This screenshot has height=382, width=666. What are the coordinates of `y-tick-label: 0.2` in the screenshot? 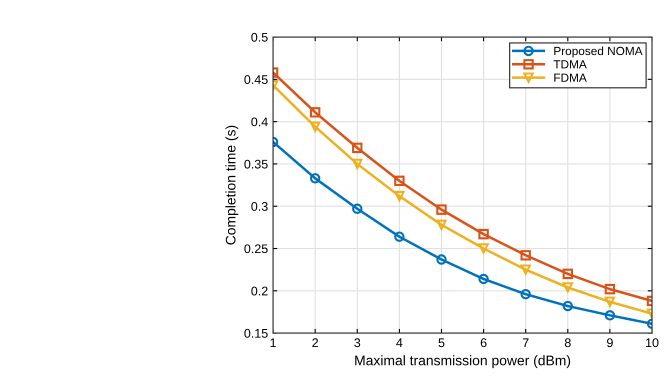 It's located at (259, 291).